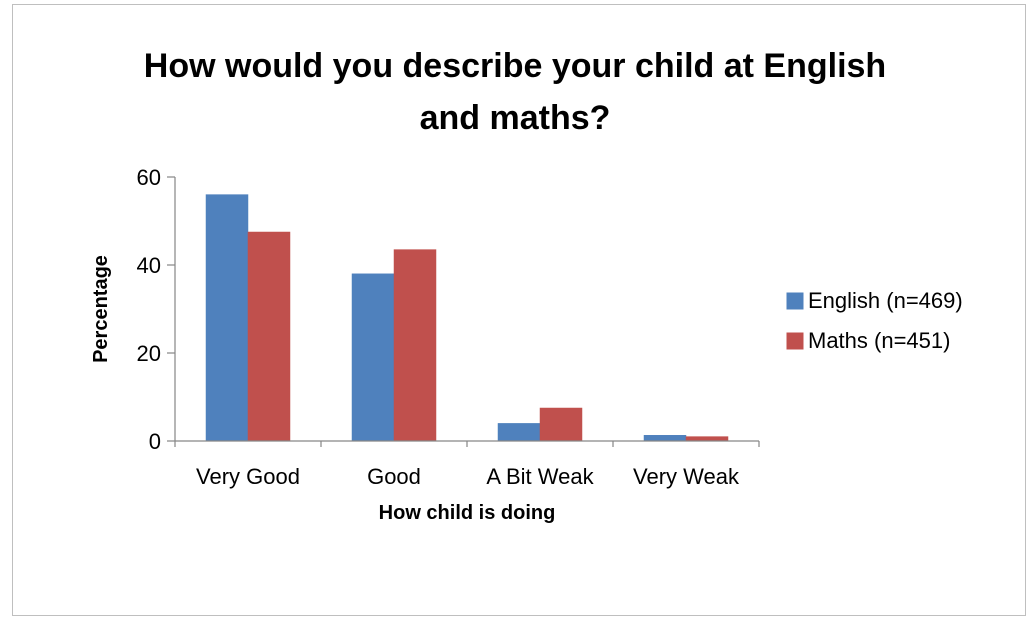 The image size is (1030, 620). What do you see at coordinates (795, 341) in the screenshot?
I see `legend-swatch-maths` at bounding box center [795, 341].